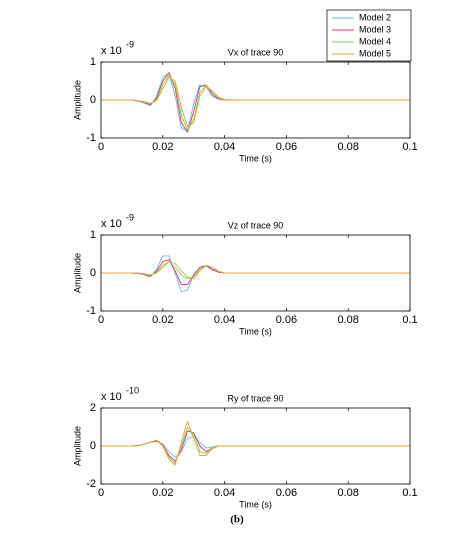 The width and height of the screenshot is (474, 534). Describe the element at coordinates (256, 52) in the screenshot. I see `chart-title: Vx of trace 90` at that location.